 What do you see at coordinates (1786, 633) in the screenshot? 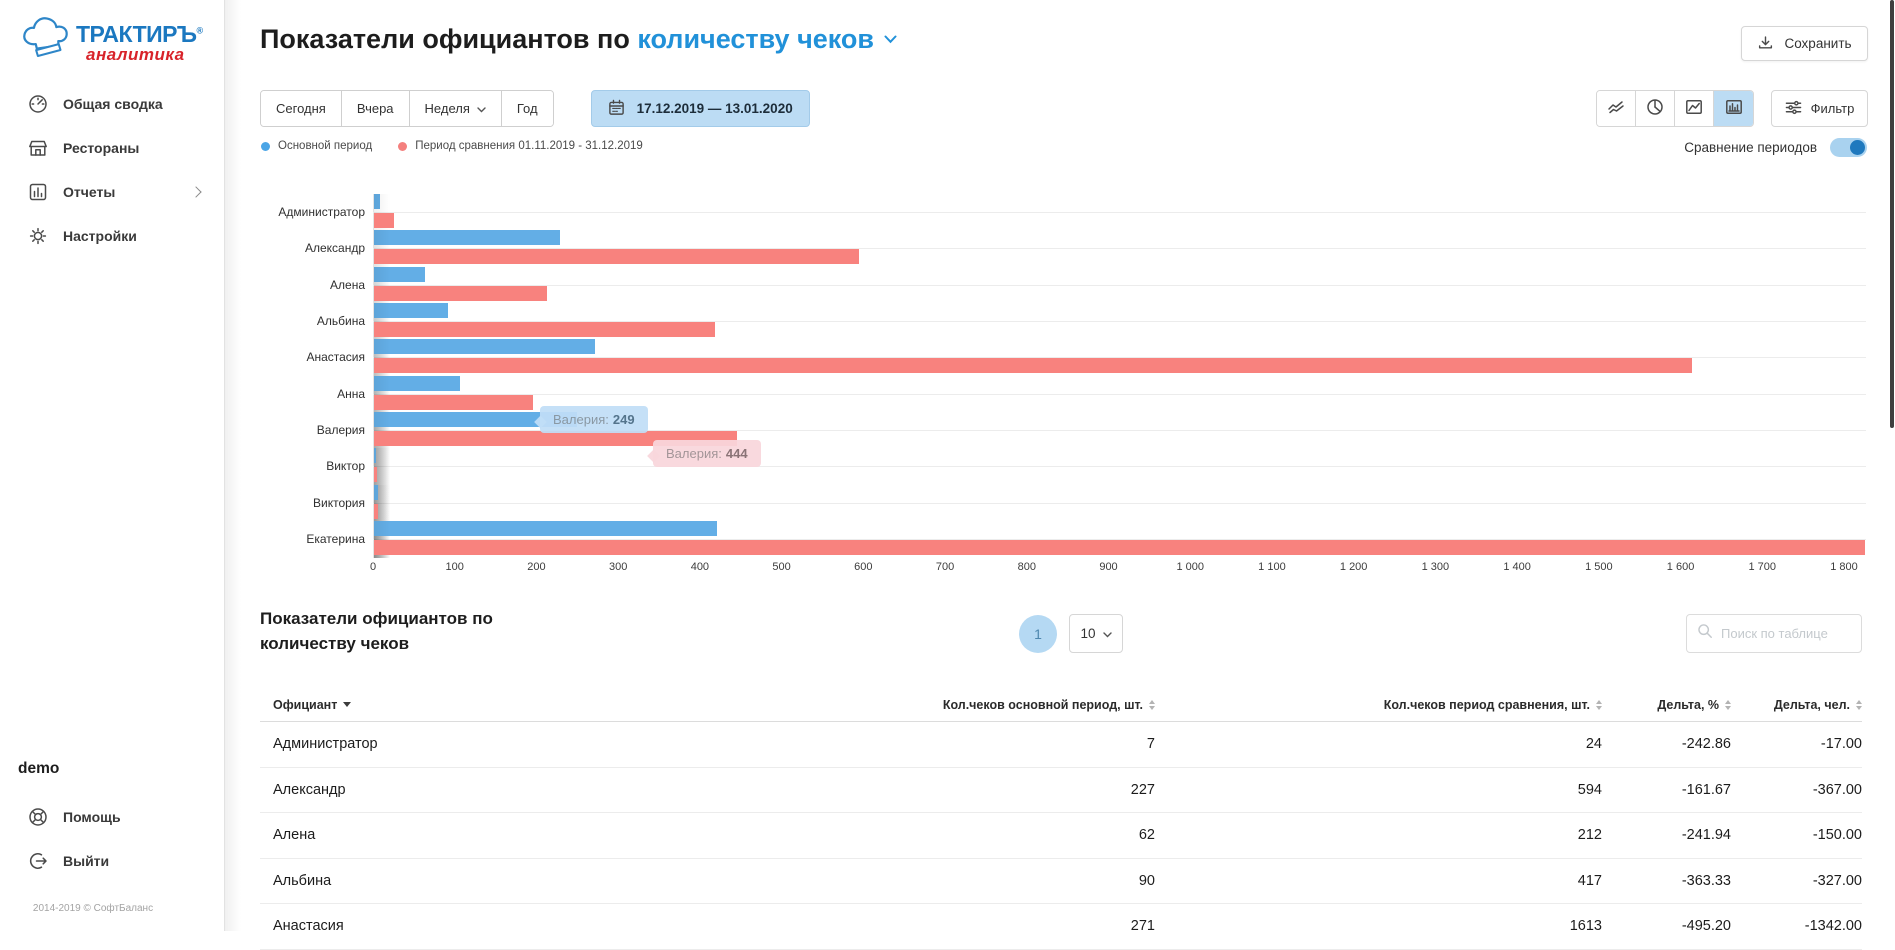
I see `search-input` at bounding box center [1786, 633].